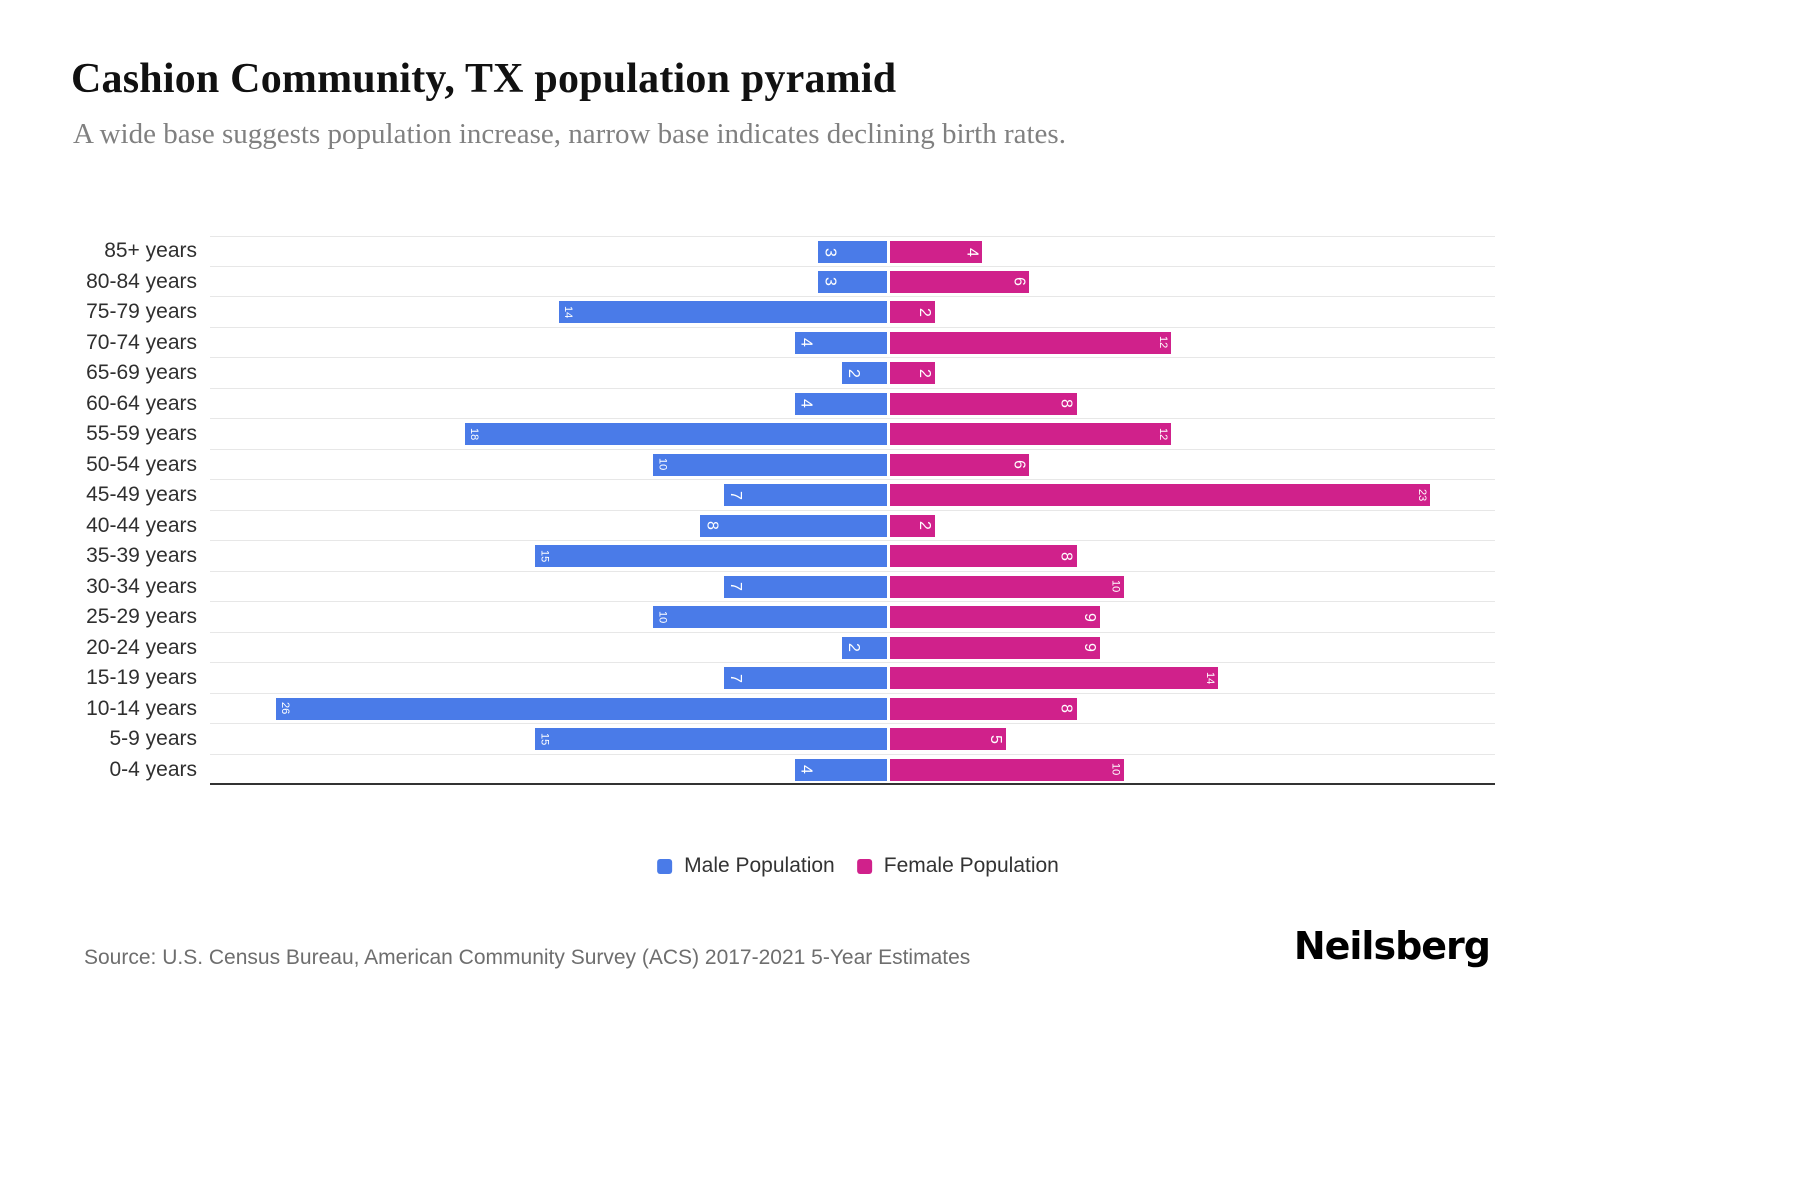 The width and height of the screenshot is (1800, 1200). What do you see at coordinates (747, 373) in the screenshot?
I see `pyramid-row: 65-69 years 2 2` at bounding box center [747, 373].